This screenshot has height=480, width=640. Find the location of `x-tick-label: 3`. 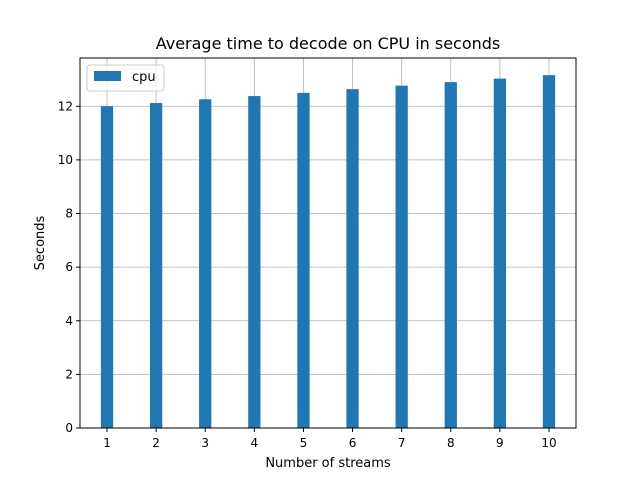

x-tick-label: 3 is located at coordinates (205, 443).